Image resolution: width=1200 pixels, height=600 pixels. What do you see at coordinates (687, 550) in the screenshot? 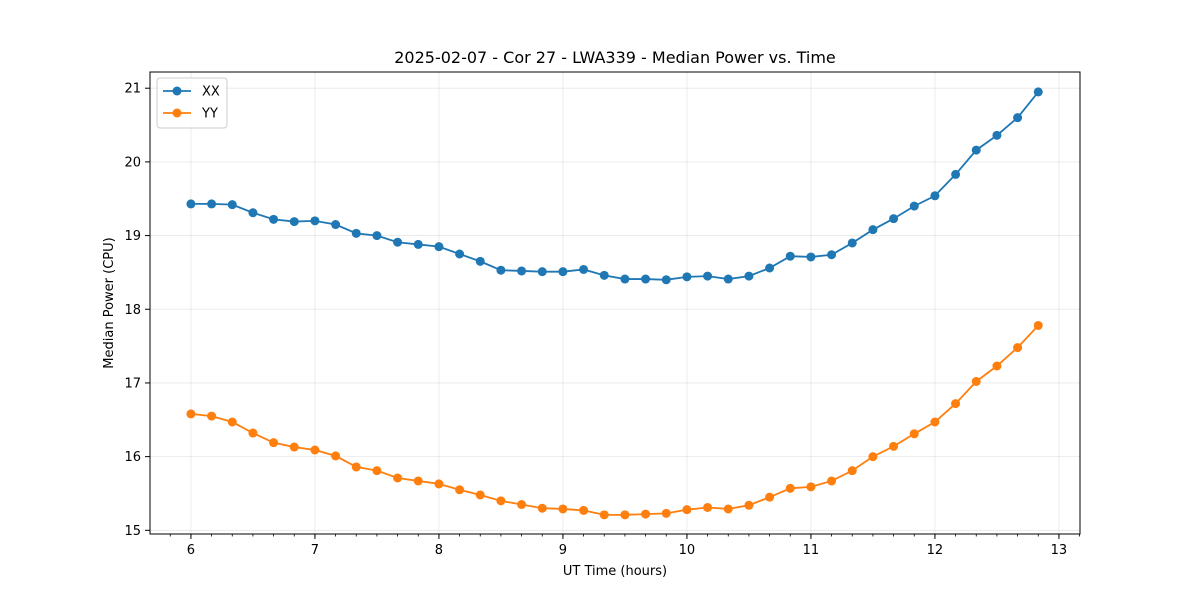
I see `x-tick-label: 10` at bounding box center [687, 550].